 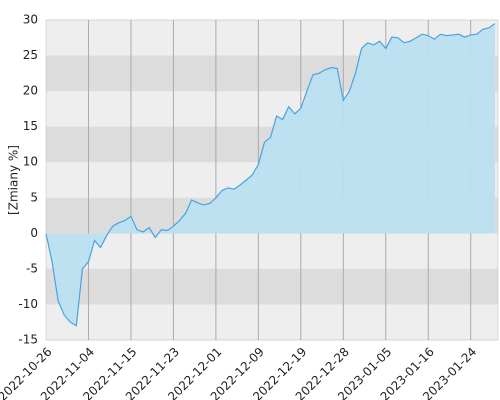 What do you see at coordinates (34, 197) in the screenshot?
I see `y-tick-label: 5` at bounding box center [34, 197].